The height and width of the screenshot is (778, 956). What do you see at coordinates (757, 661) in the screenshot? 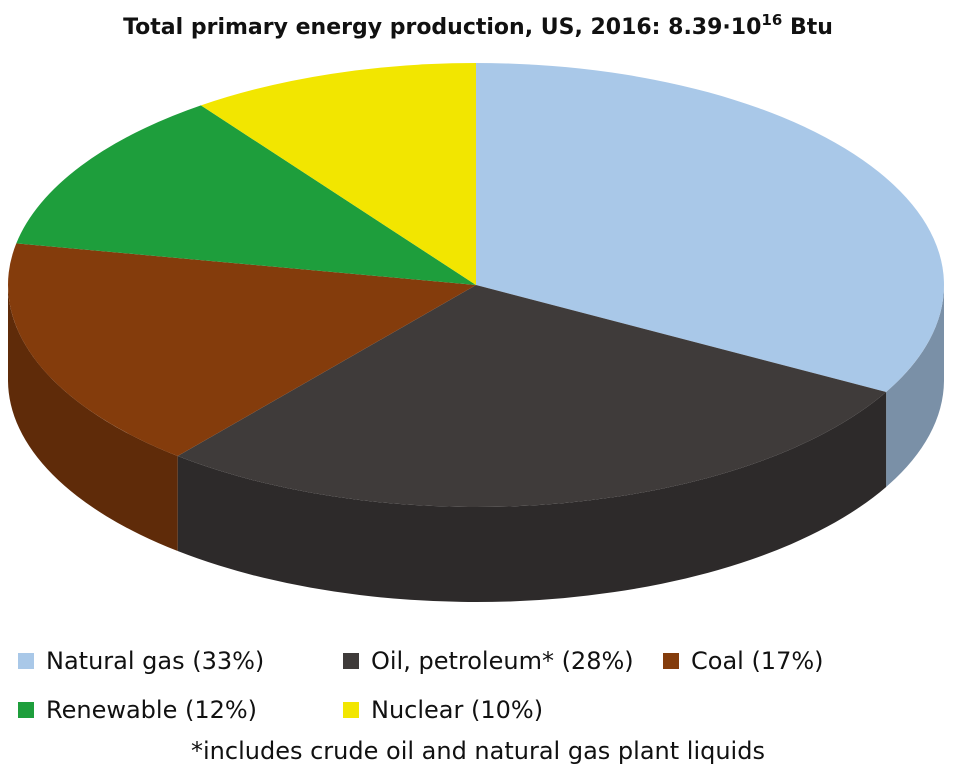
I see `legend-label: Coal (17%)` at bounding box center [757, 661].